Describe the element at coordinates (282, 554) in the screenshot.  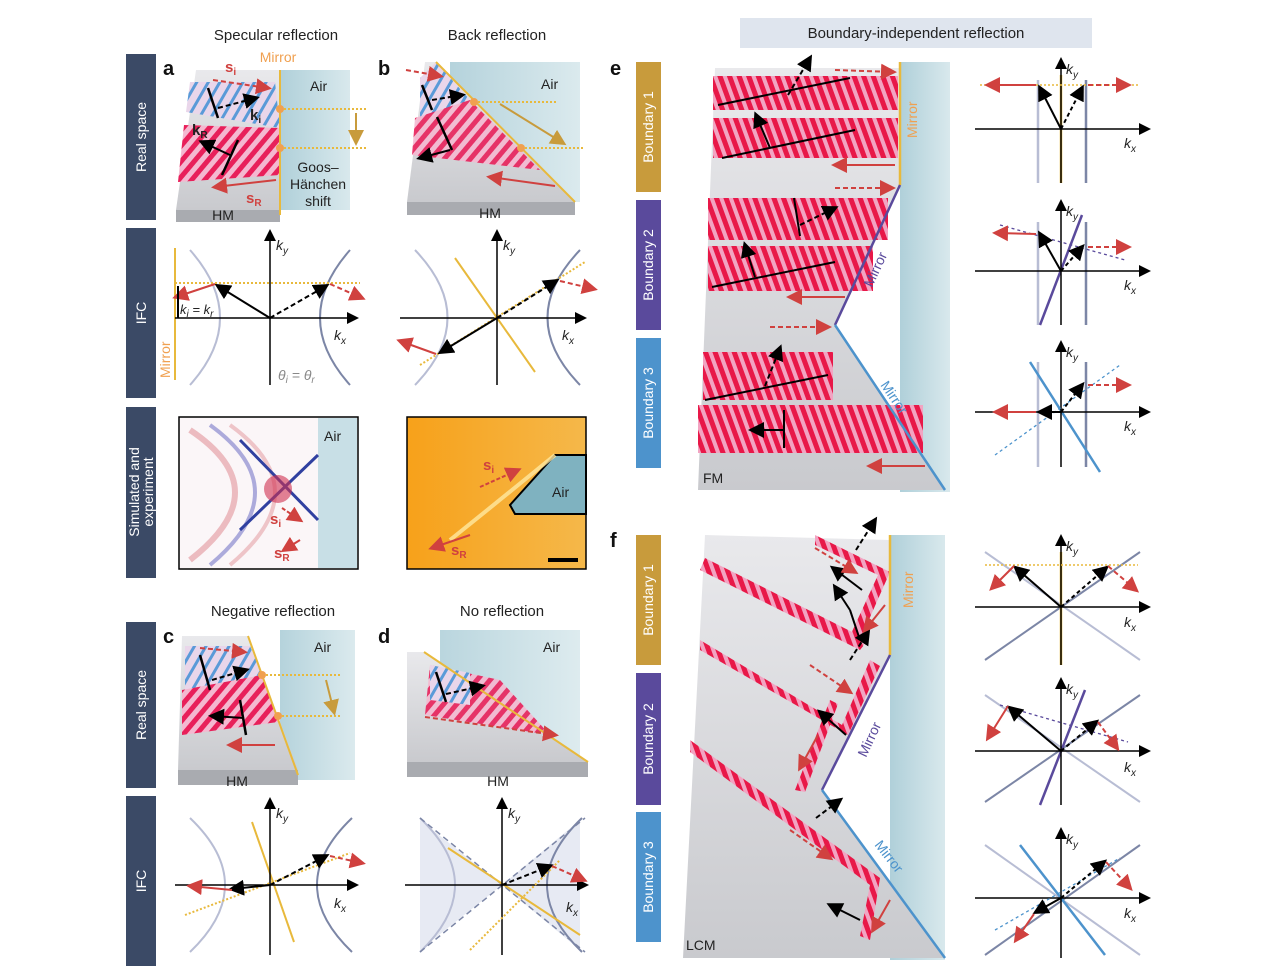
I see `label-s-R-sim: sR` at that location.